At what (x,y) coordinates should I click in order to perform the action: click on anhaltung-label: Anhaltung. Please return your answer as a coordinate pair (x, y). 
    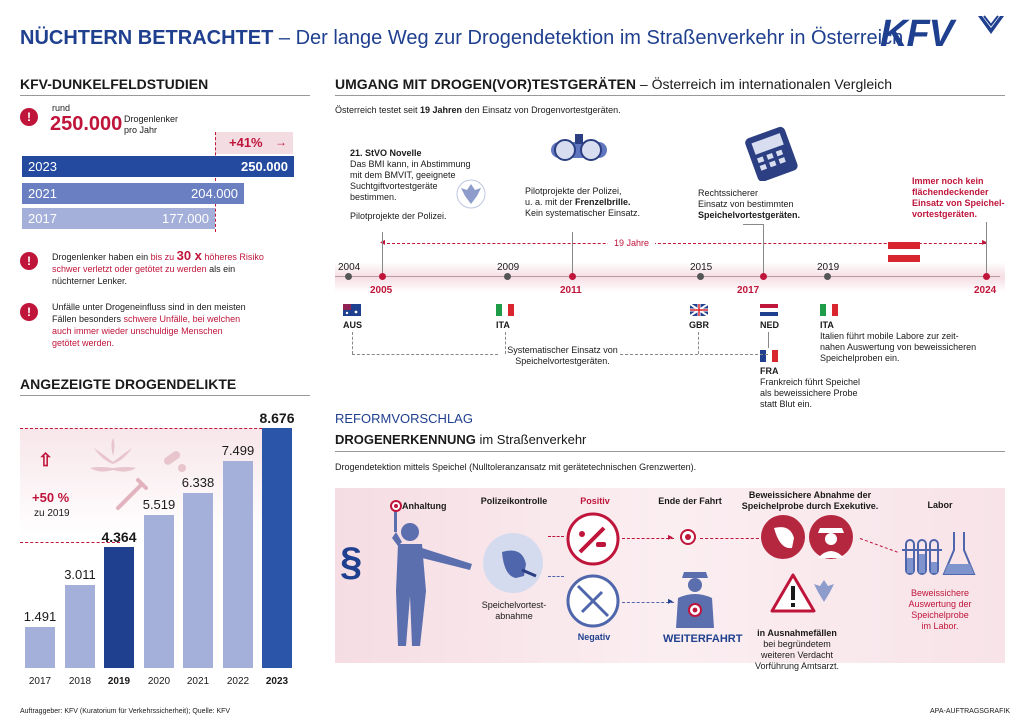
    Looking at the image, I should click on (424, 505).